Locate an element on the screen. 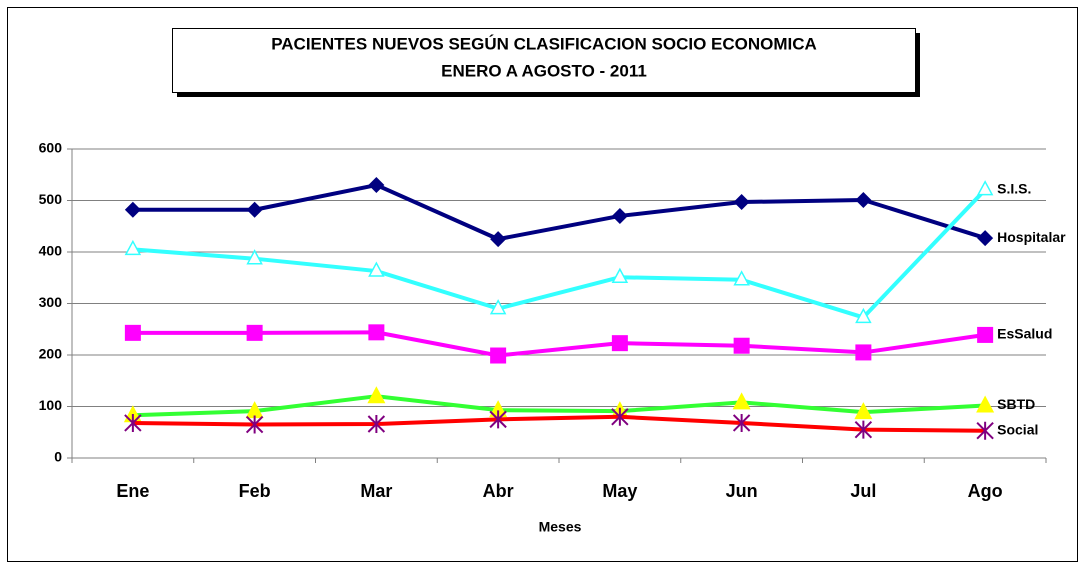  x-tick-label: Jun is located at coordinates (742, 491).